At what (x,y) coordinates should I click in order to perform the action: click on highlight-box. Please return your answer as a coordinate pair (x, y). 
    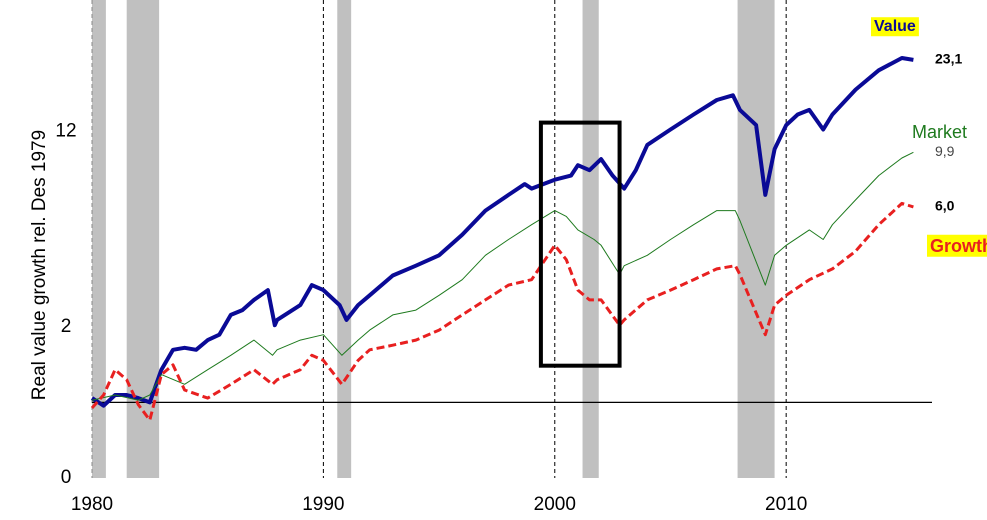
    Looking at the image, I should click on (580, 244).